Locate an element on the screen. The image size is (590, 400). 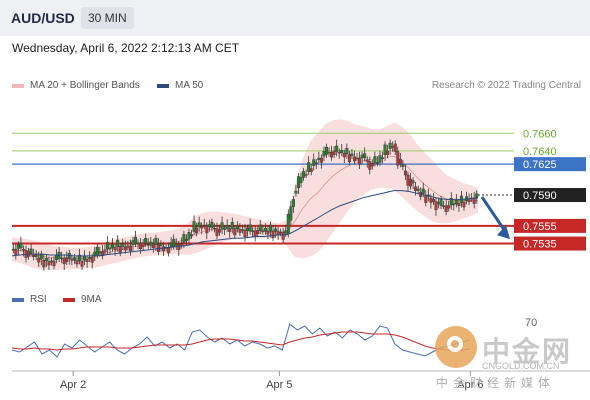
svg-text: 0.7590 is located at coordinates (540, 196).